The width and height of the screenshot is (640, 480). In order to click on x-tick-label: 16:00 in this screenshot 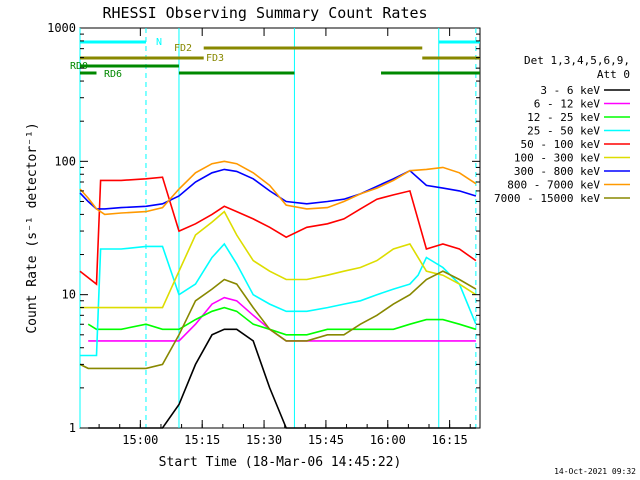, I will do `click(388, 440)`.